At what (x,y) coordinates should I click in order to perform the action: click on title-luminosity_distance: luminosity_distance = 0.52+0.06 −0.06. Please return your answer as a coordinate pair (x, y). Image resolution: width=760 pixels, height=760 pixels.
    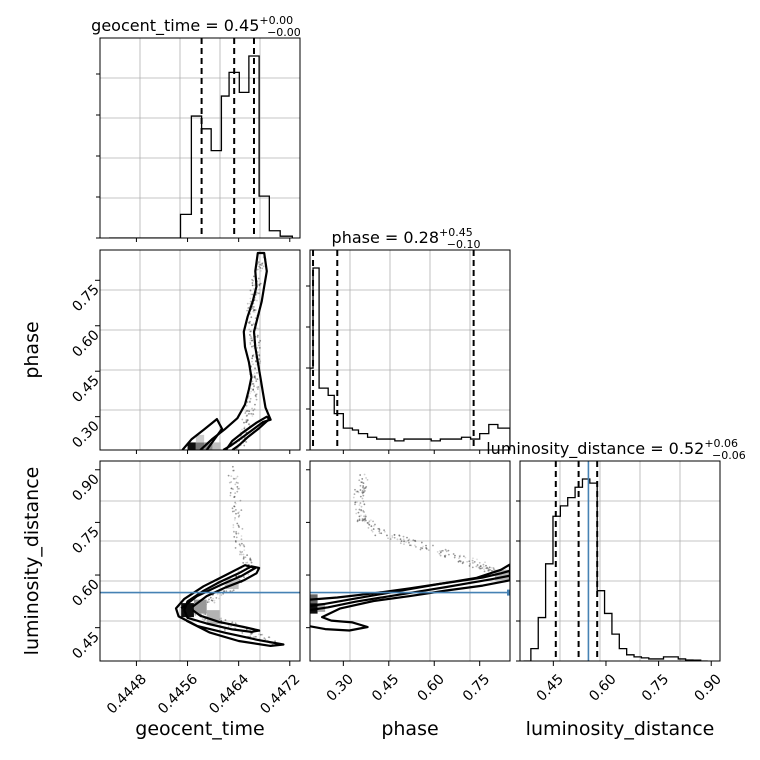
    Looking at the image, I should click on (616, 449).